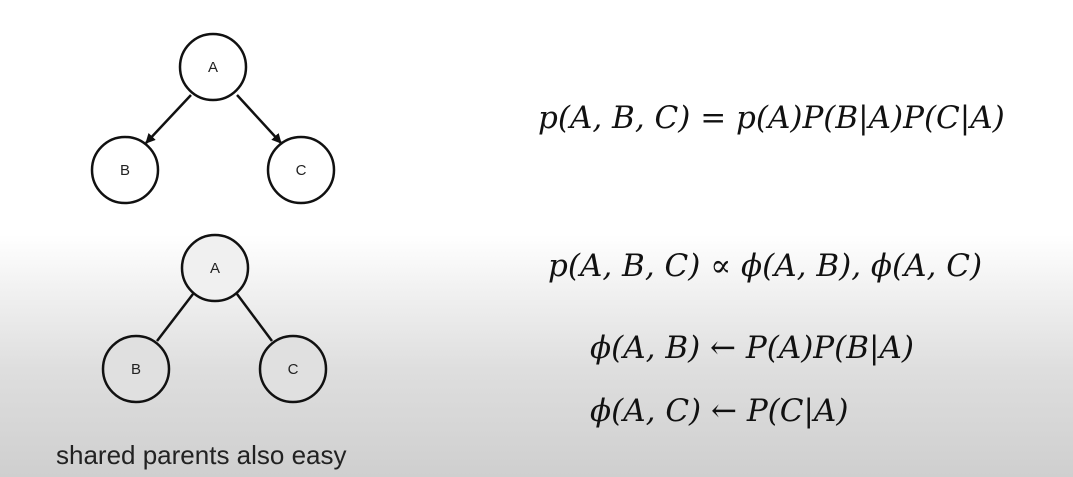 The width and height of the screenshot is (1073, 477). What do you see at coordinates (175, 317) in the screenshot?
I see `undirected-edge-a-b` at bounding box center [175, 317].